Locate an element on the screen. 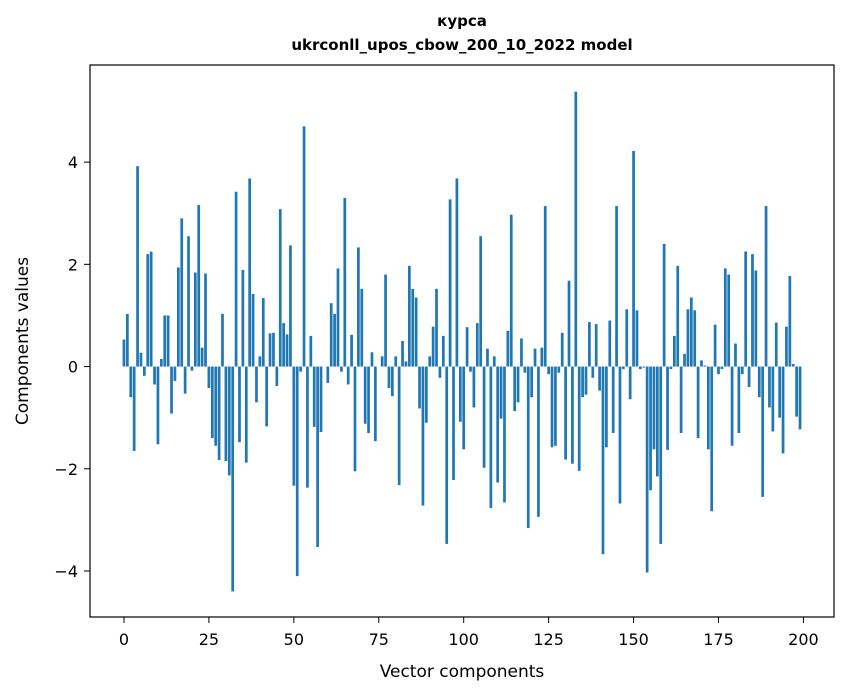 This screenshot has height=696, width=847. x-tick-label-2: 50 is located at coordinates (294, 639).